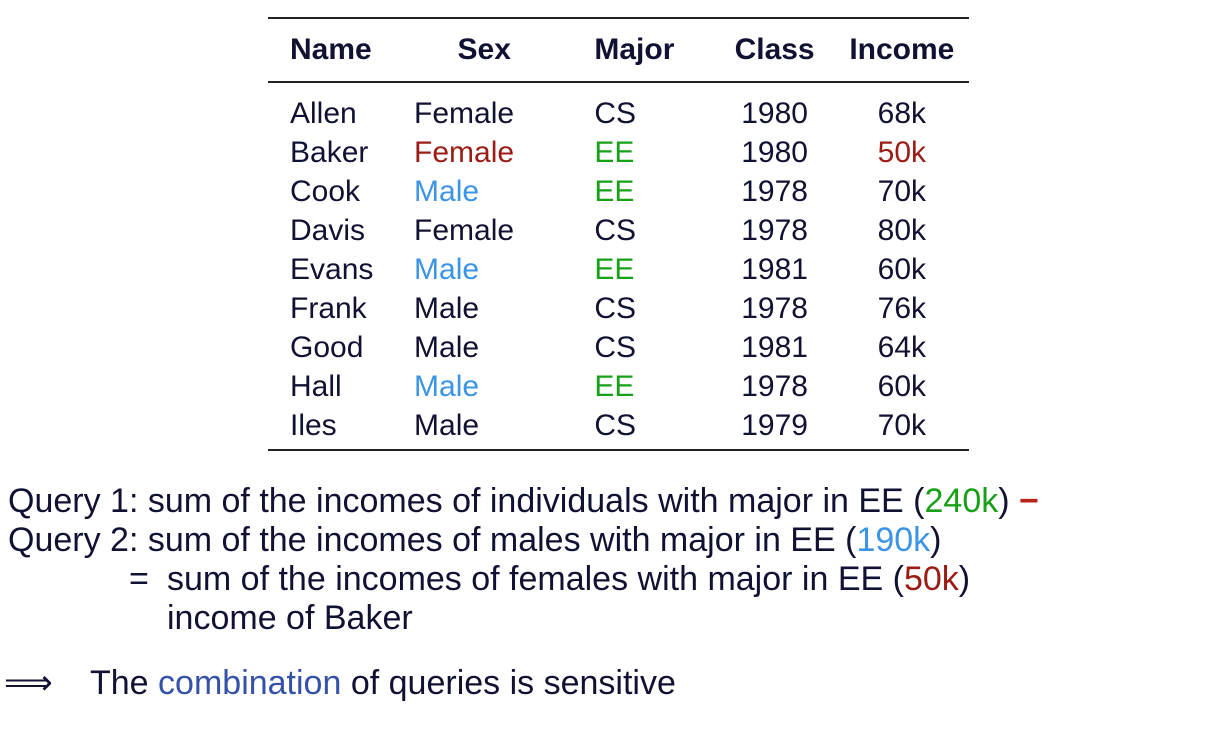 Image resolution: width=1209 pixels, height=733 pixels. What do you see at coordinates (332, 269) in the screenshot?
I see `cell-name: Evans` at bounding box center [332, 269].